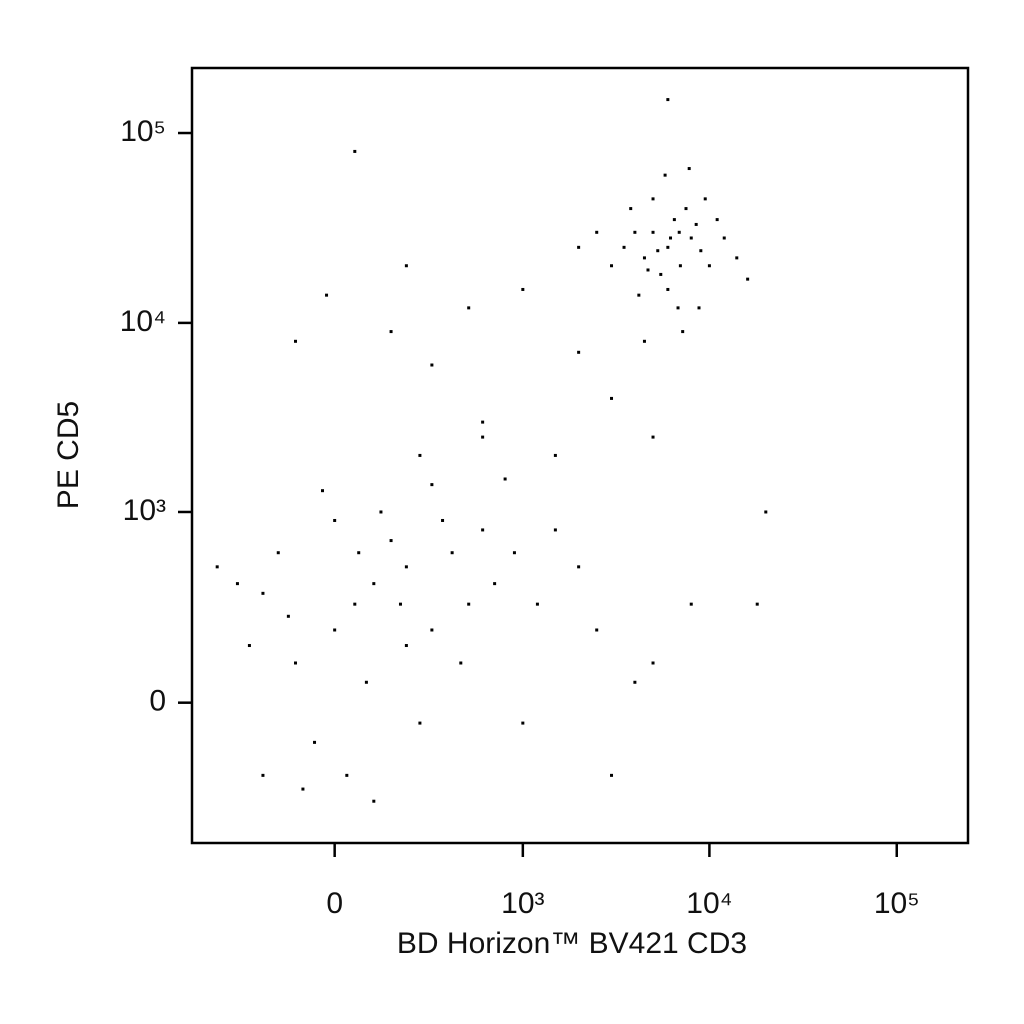 The width and height of the screenshot is (1024, 1024). I want to click on y-tick-label: 10⁵, so click(143, 131).